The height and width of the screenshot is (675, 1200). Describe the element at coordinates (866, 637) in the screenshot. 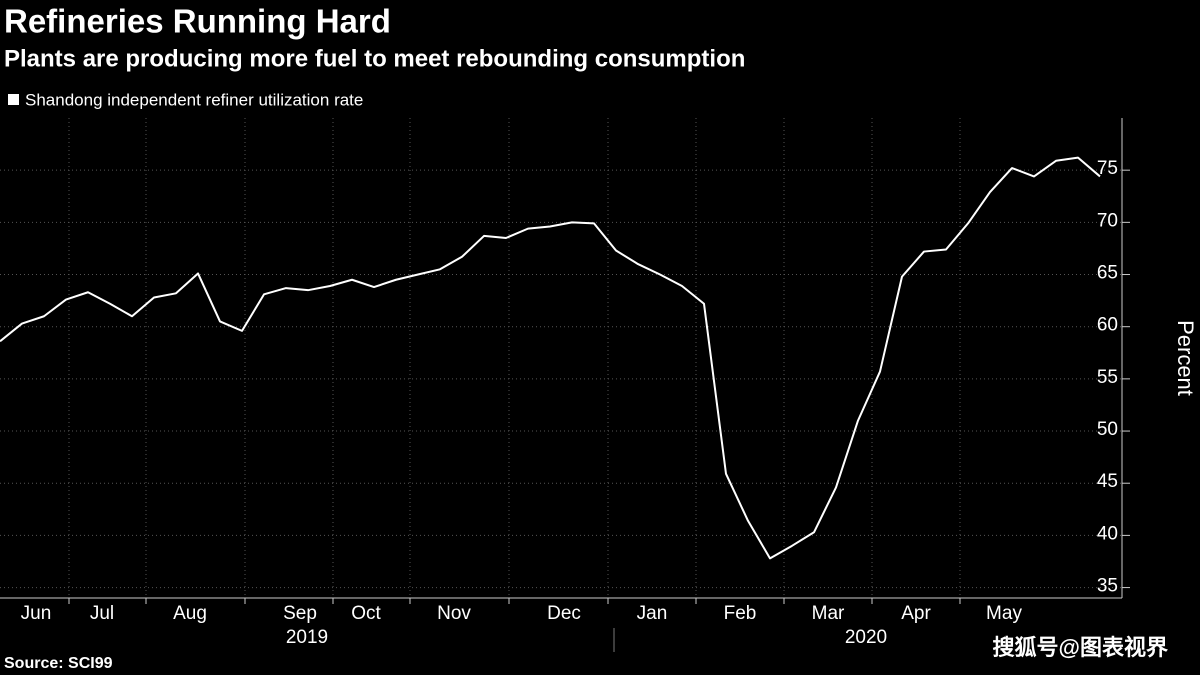

I see `year-label: 2020` at that location.